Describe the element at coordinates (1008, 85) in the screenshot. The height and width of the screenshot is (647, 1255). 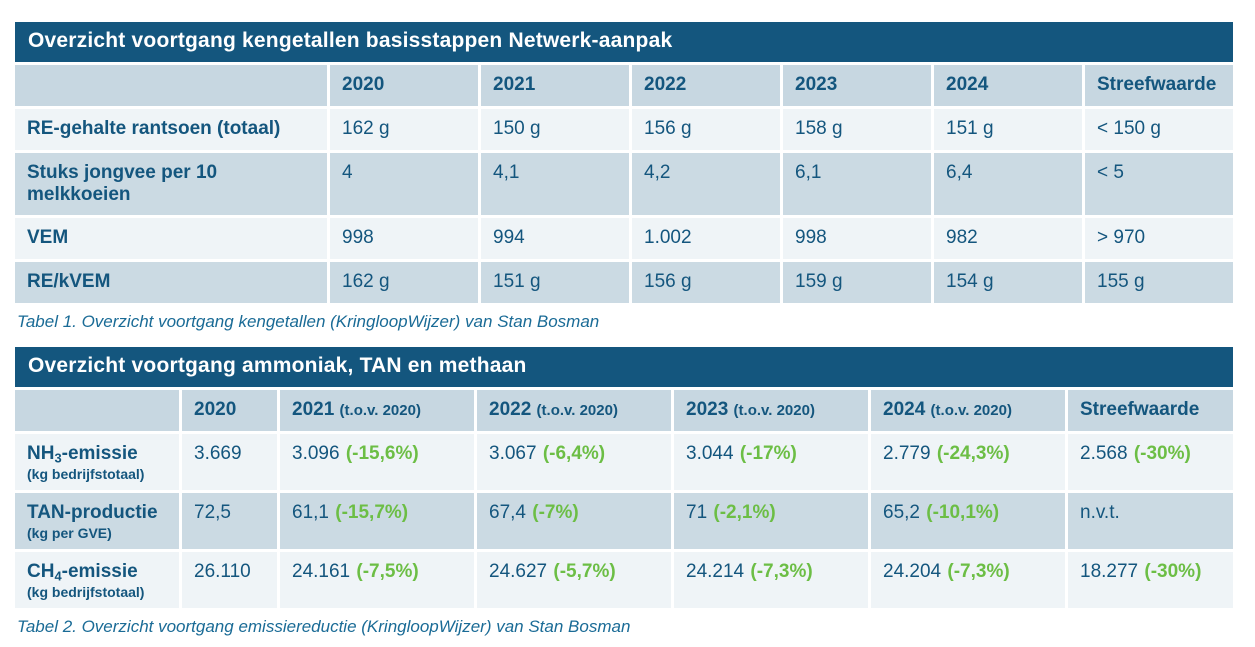
I see `table1-colheader-2024: 2024` at that location.